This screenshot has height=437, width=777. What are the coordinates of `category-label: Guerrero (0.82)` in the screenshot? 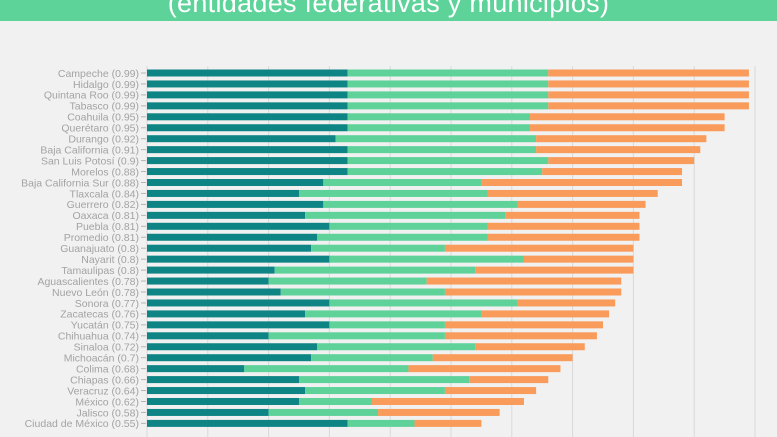 It's located at (103, 205).